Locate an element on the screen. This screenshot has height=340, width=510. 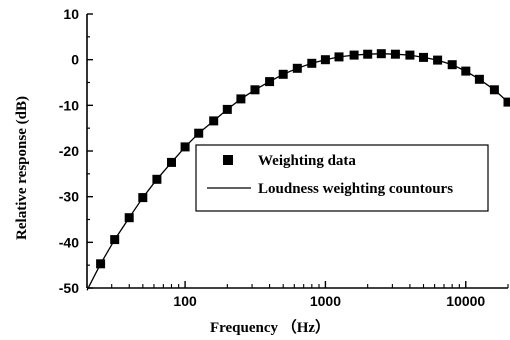
legend-box is located at coordinates (342, 178).